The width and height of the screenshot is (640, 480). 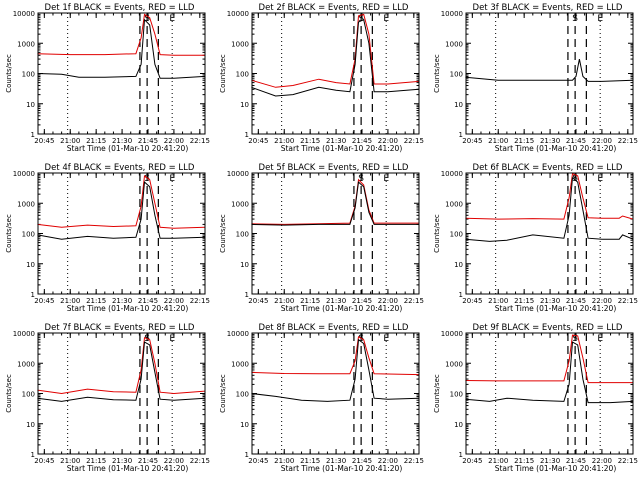 What do you see at coordinates (120, 8) in the screenshot?
I see `panel-title: Det 1f BLACK = Events, RED = LLD` at bounding box center [120, 8].